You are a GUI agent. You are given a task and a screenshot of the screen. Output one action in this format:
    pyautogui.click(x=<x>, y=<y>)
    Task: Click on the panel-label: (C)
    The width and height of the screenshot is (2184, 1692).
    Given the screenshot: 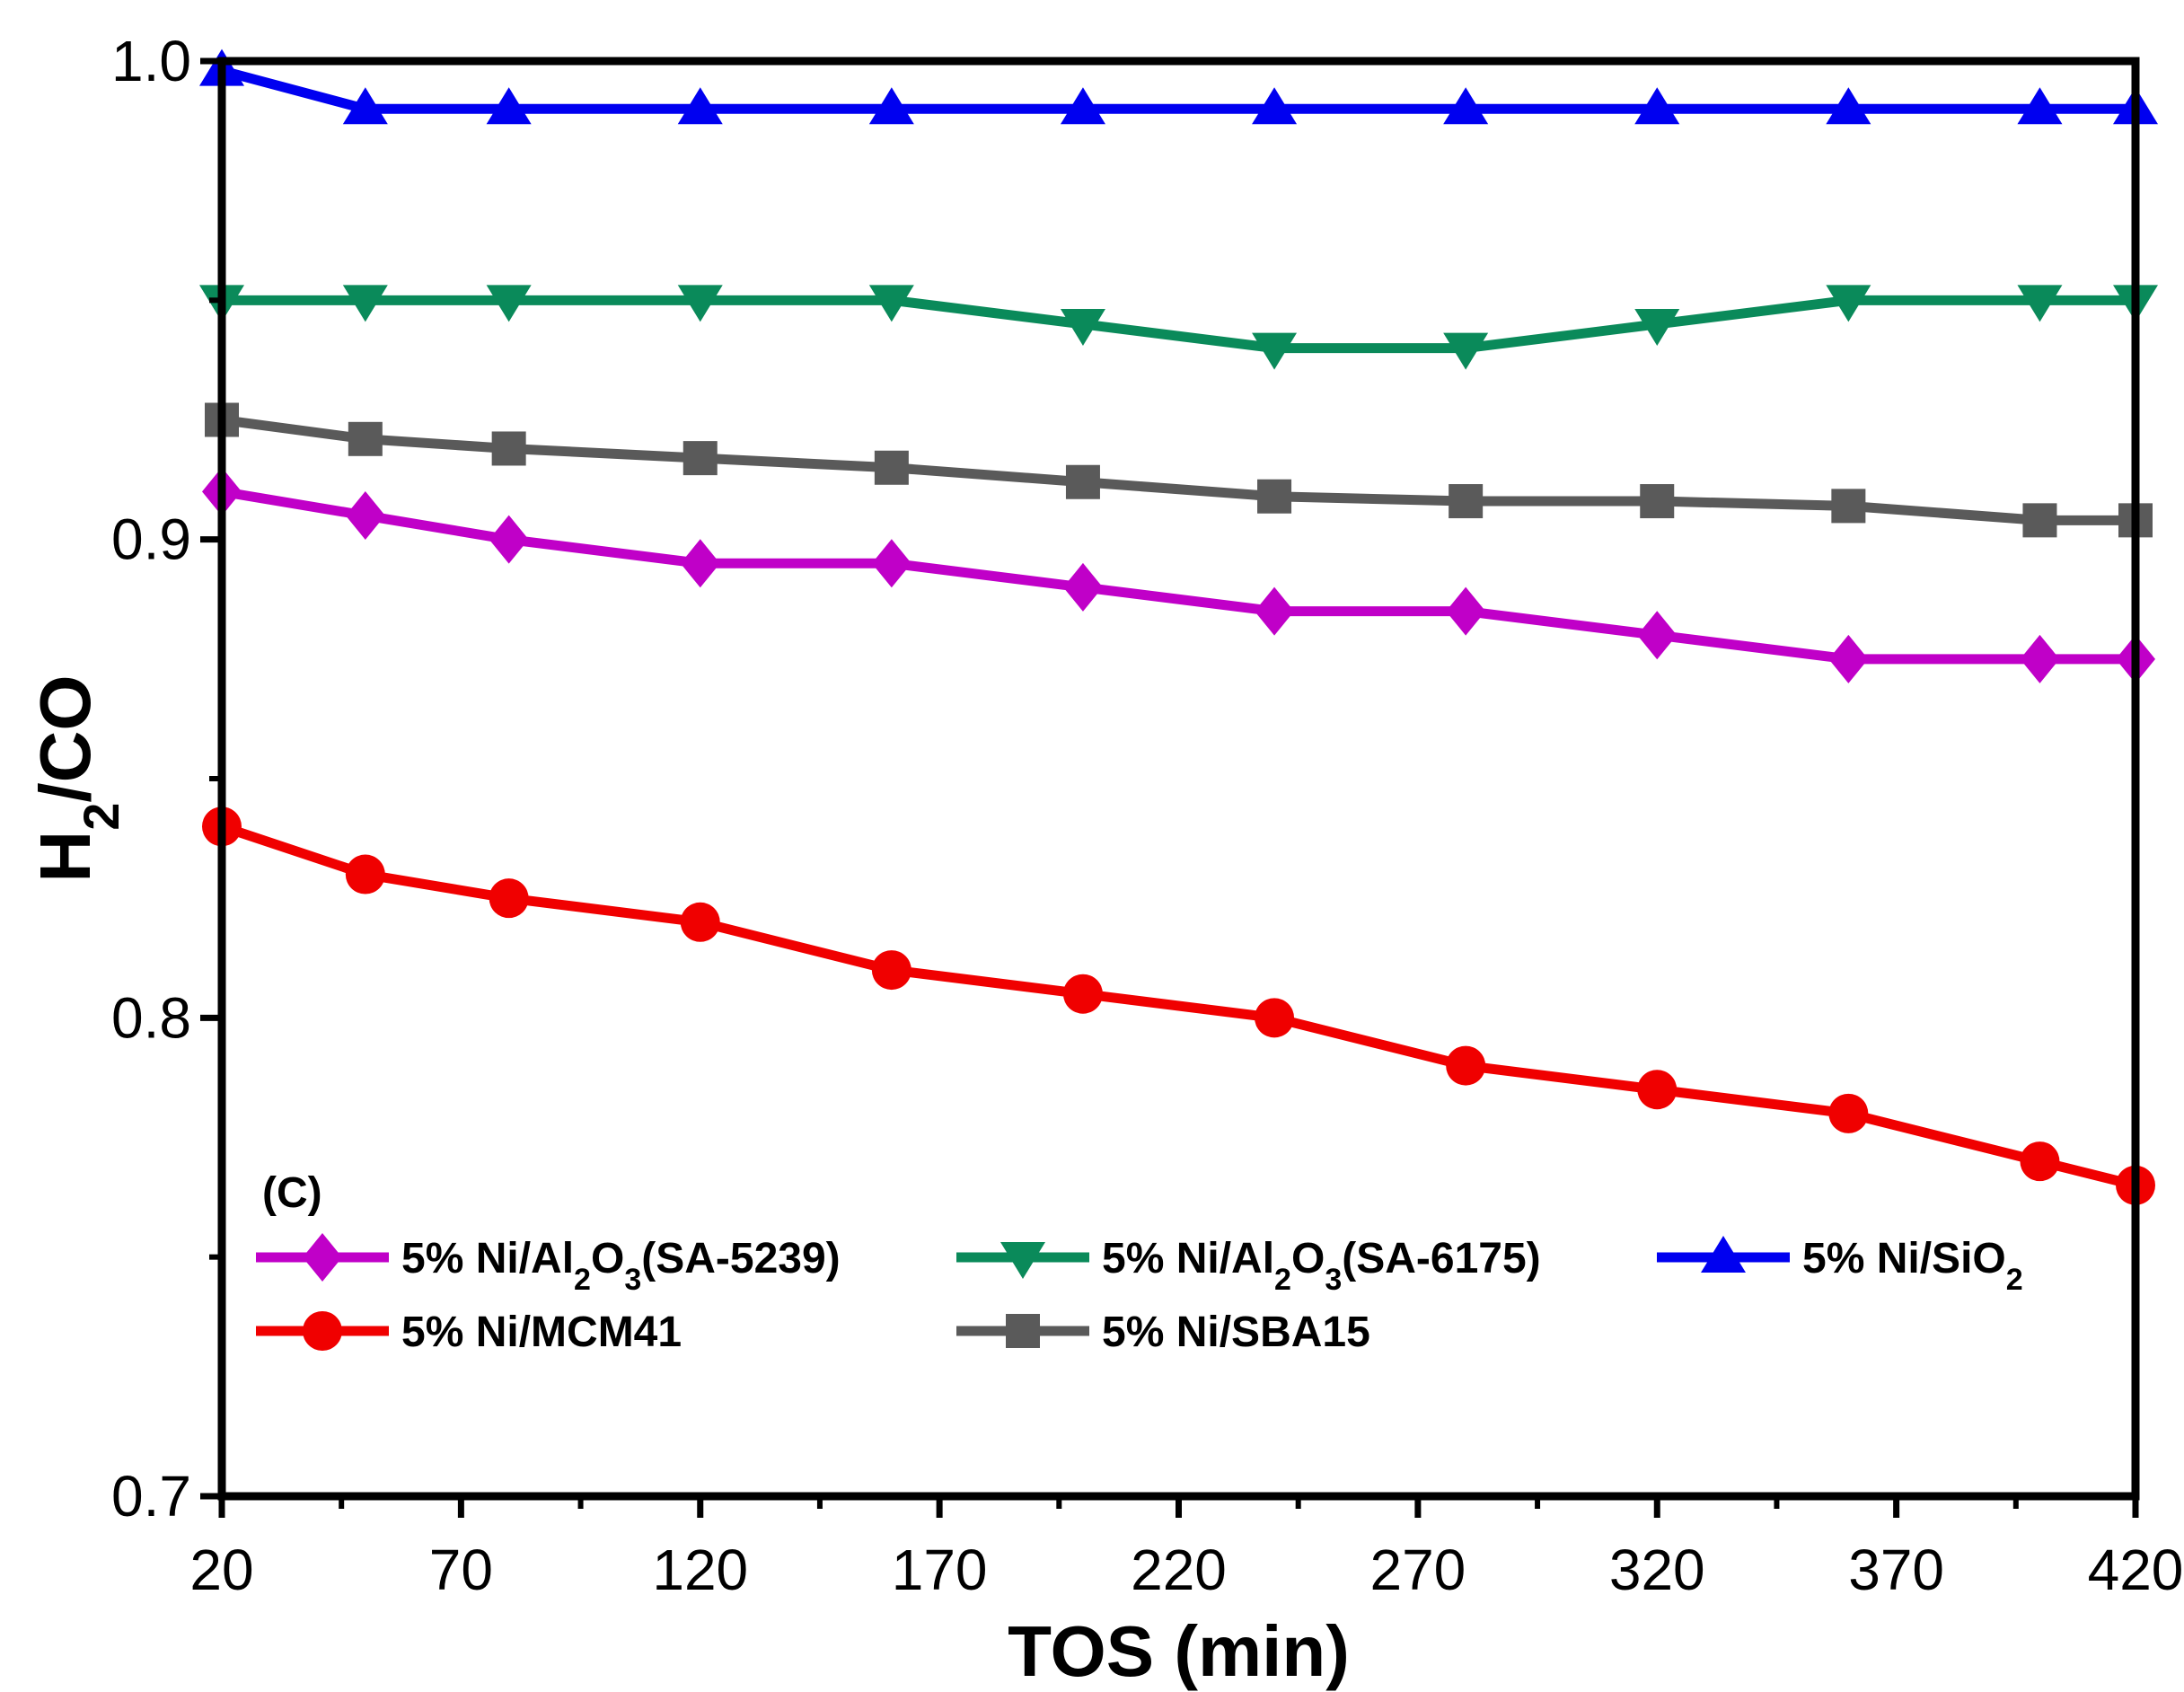 What is the action you would take?
    pyautogui.click(x=292, y=1193)
    